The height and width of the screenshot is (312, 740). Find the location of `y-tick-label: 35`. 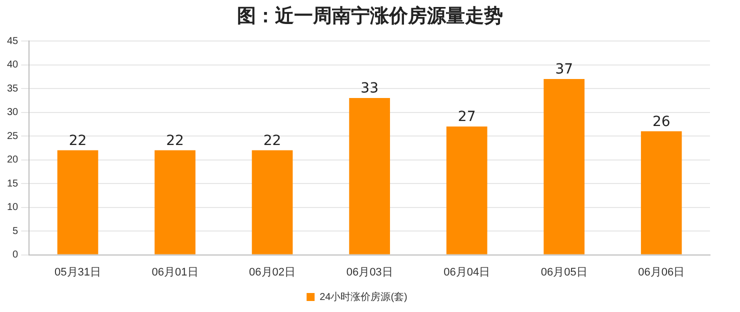

y-tick-label: 35 is located at coordinates (13, 88).